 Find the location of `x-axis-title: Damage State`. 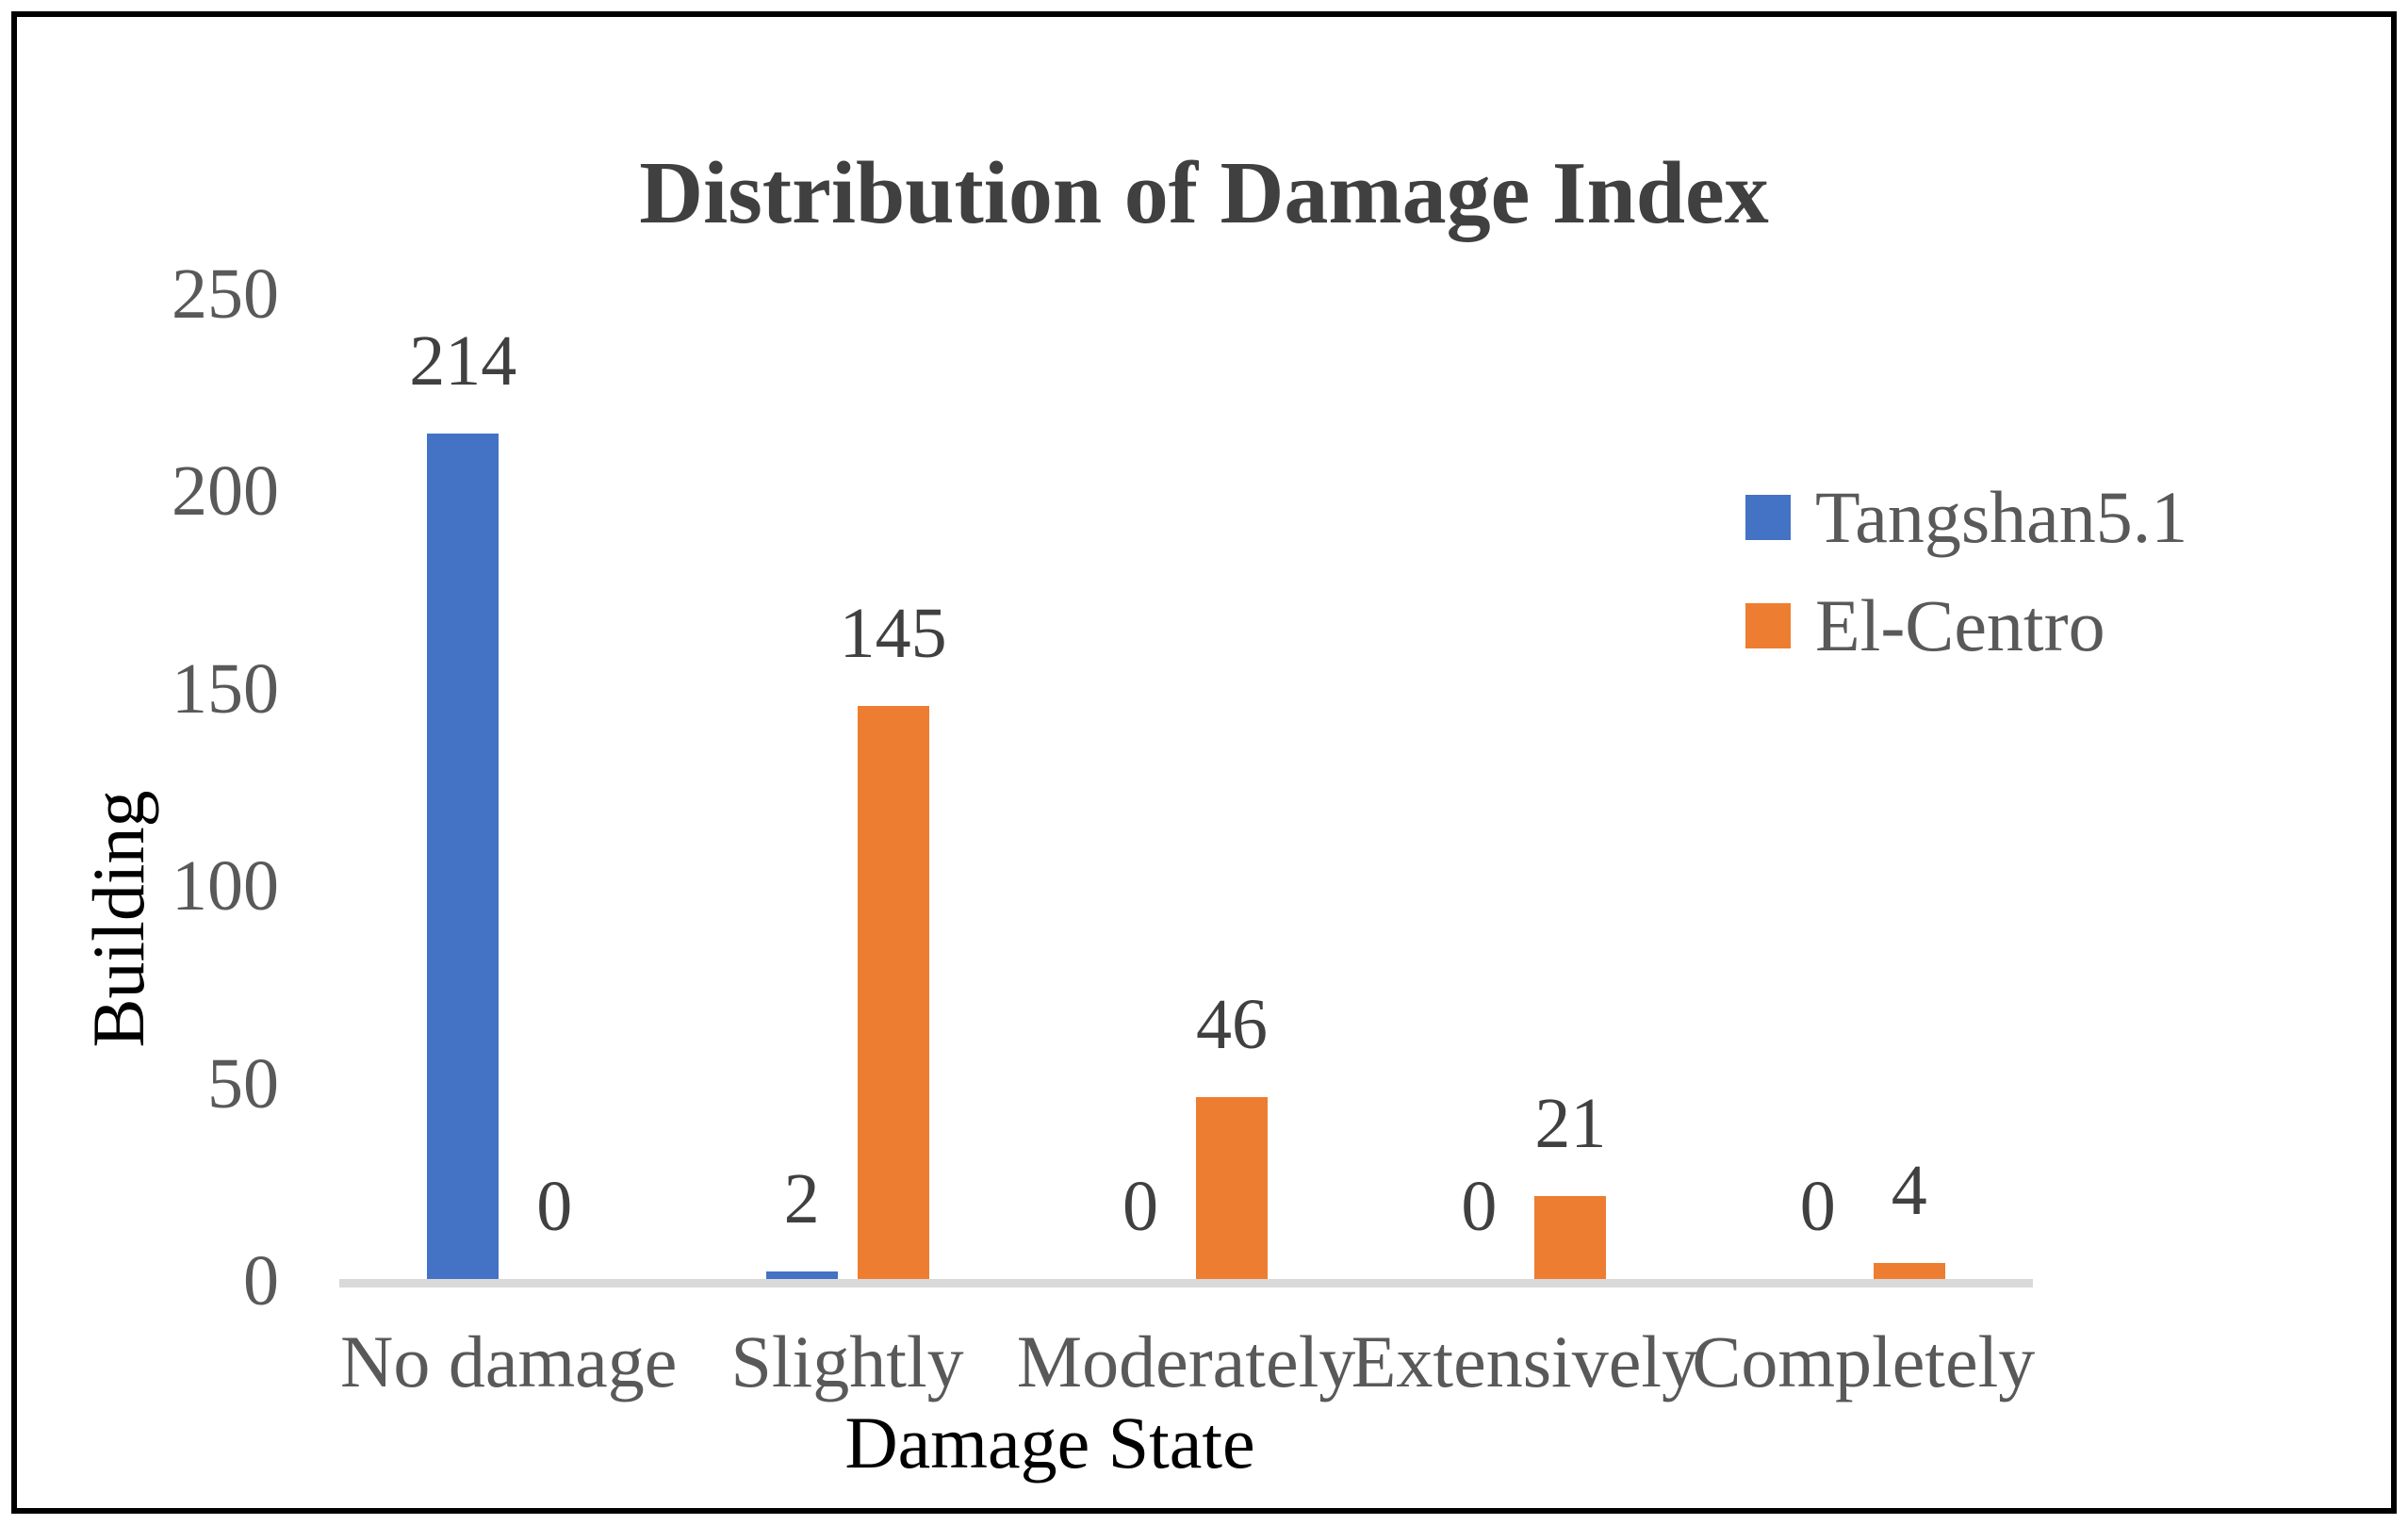

x-axis-title: Damage State is located at coordinates (1050, 1443).